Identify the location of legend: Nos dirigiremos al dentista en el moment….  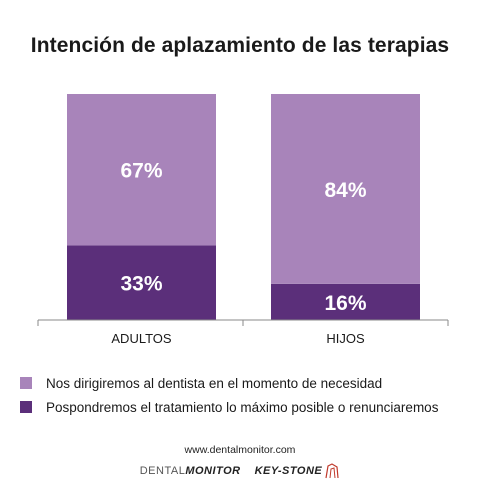
(245, 395).